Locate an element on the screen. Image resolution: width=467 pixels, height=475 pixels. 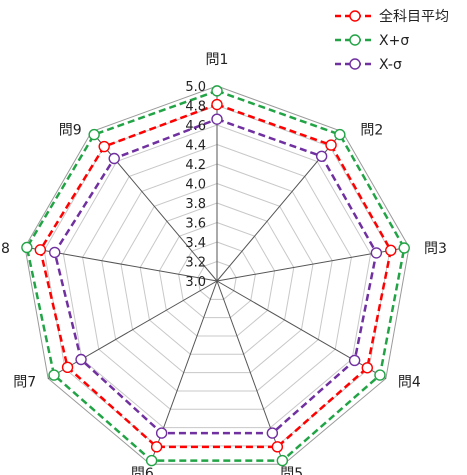
legend-label: 全科目平均 is located at coordinates (414, 16).